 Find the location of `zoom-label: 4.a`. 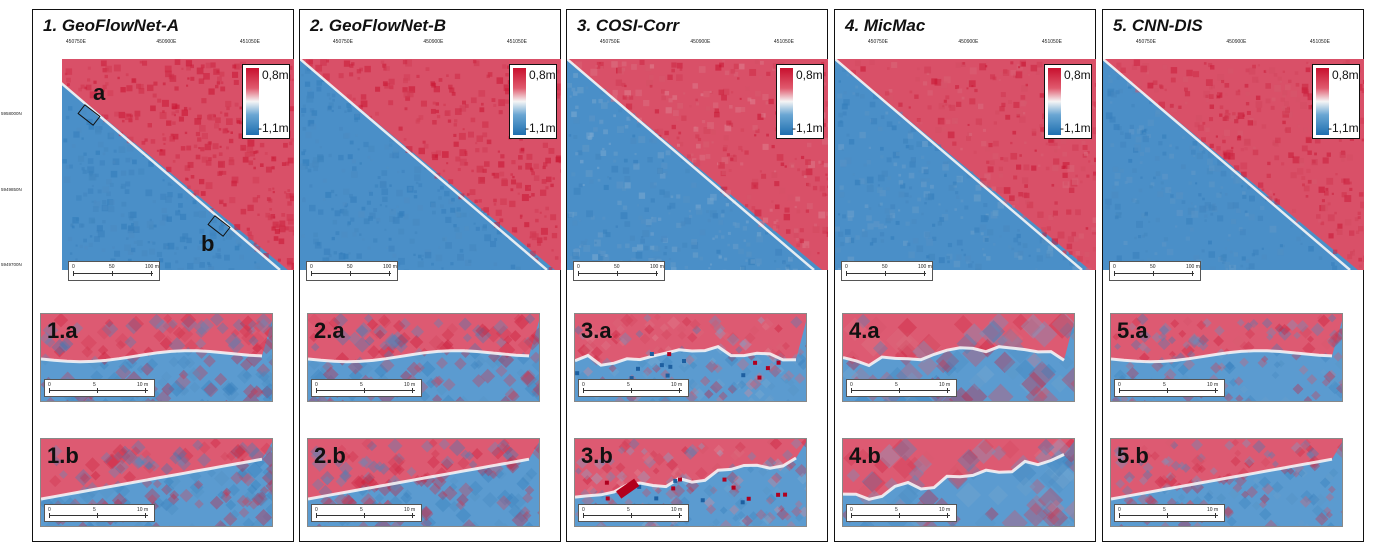

zoom-label: 4.a is located at coordinates (864, 330).